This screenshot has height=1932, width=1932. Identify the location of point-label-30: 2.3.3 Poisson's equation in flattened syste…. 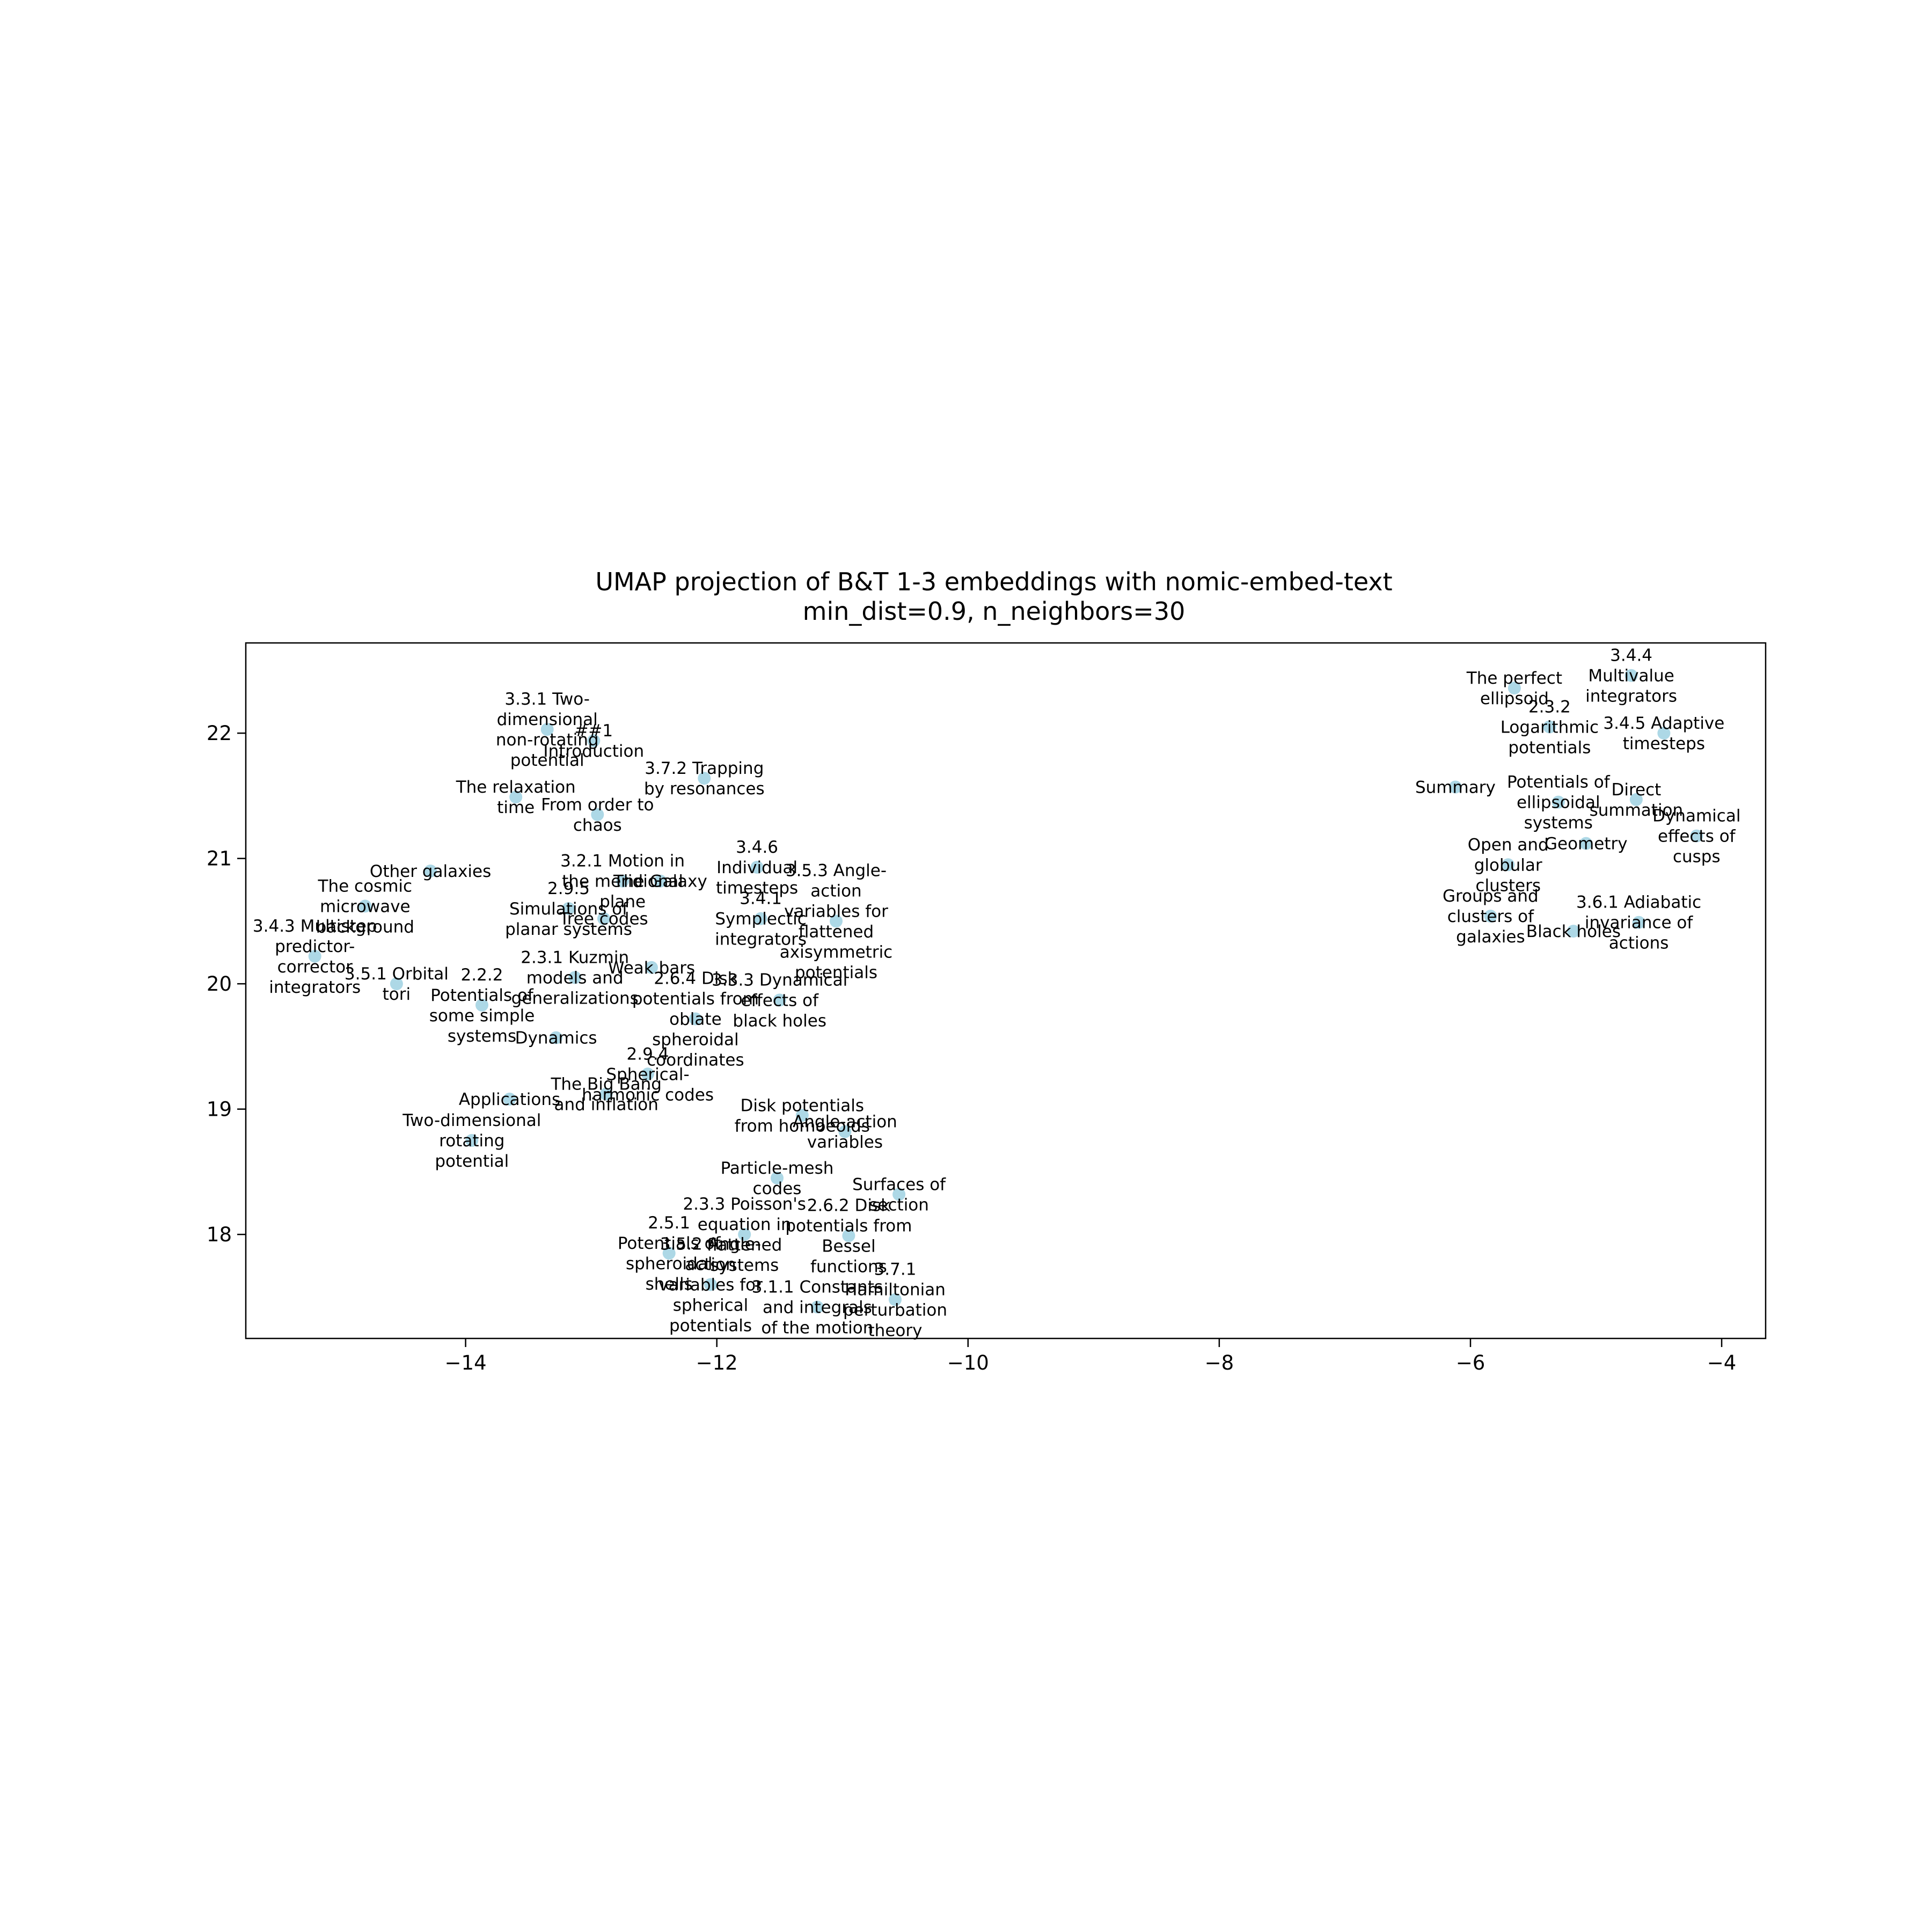
(744, 1235).